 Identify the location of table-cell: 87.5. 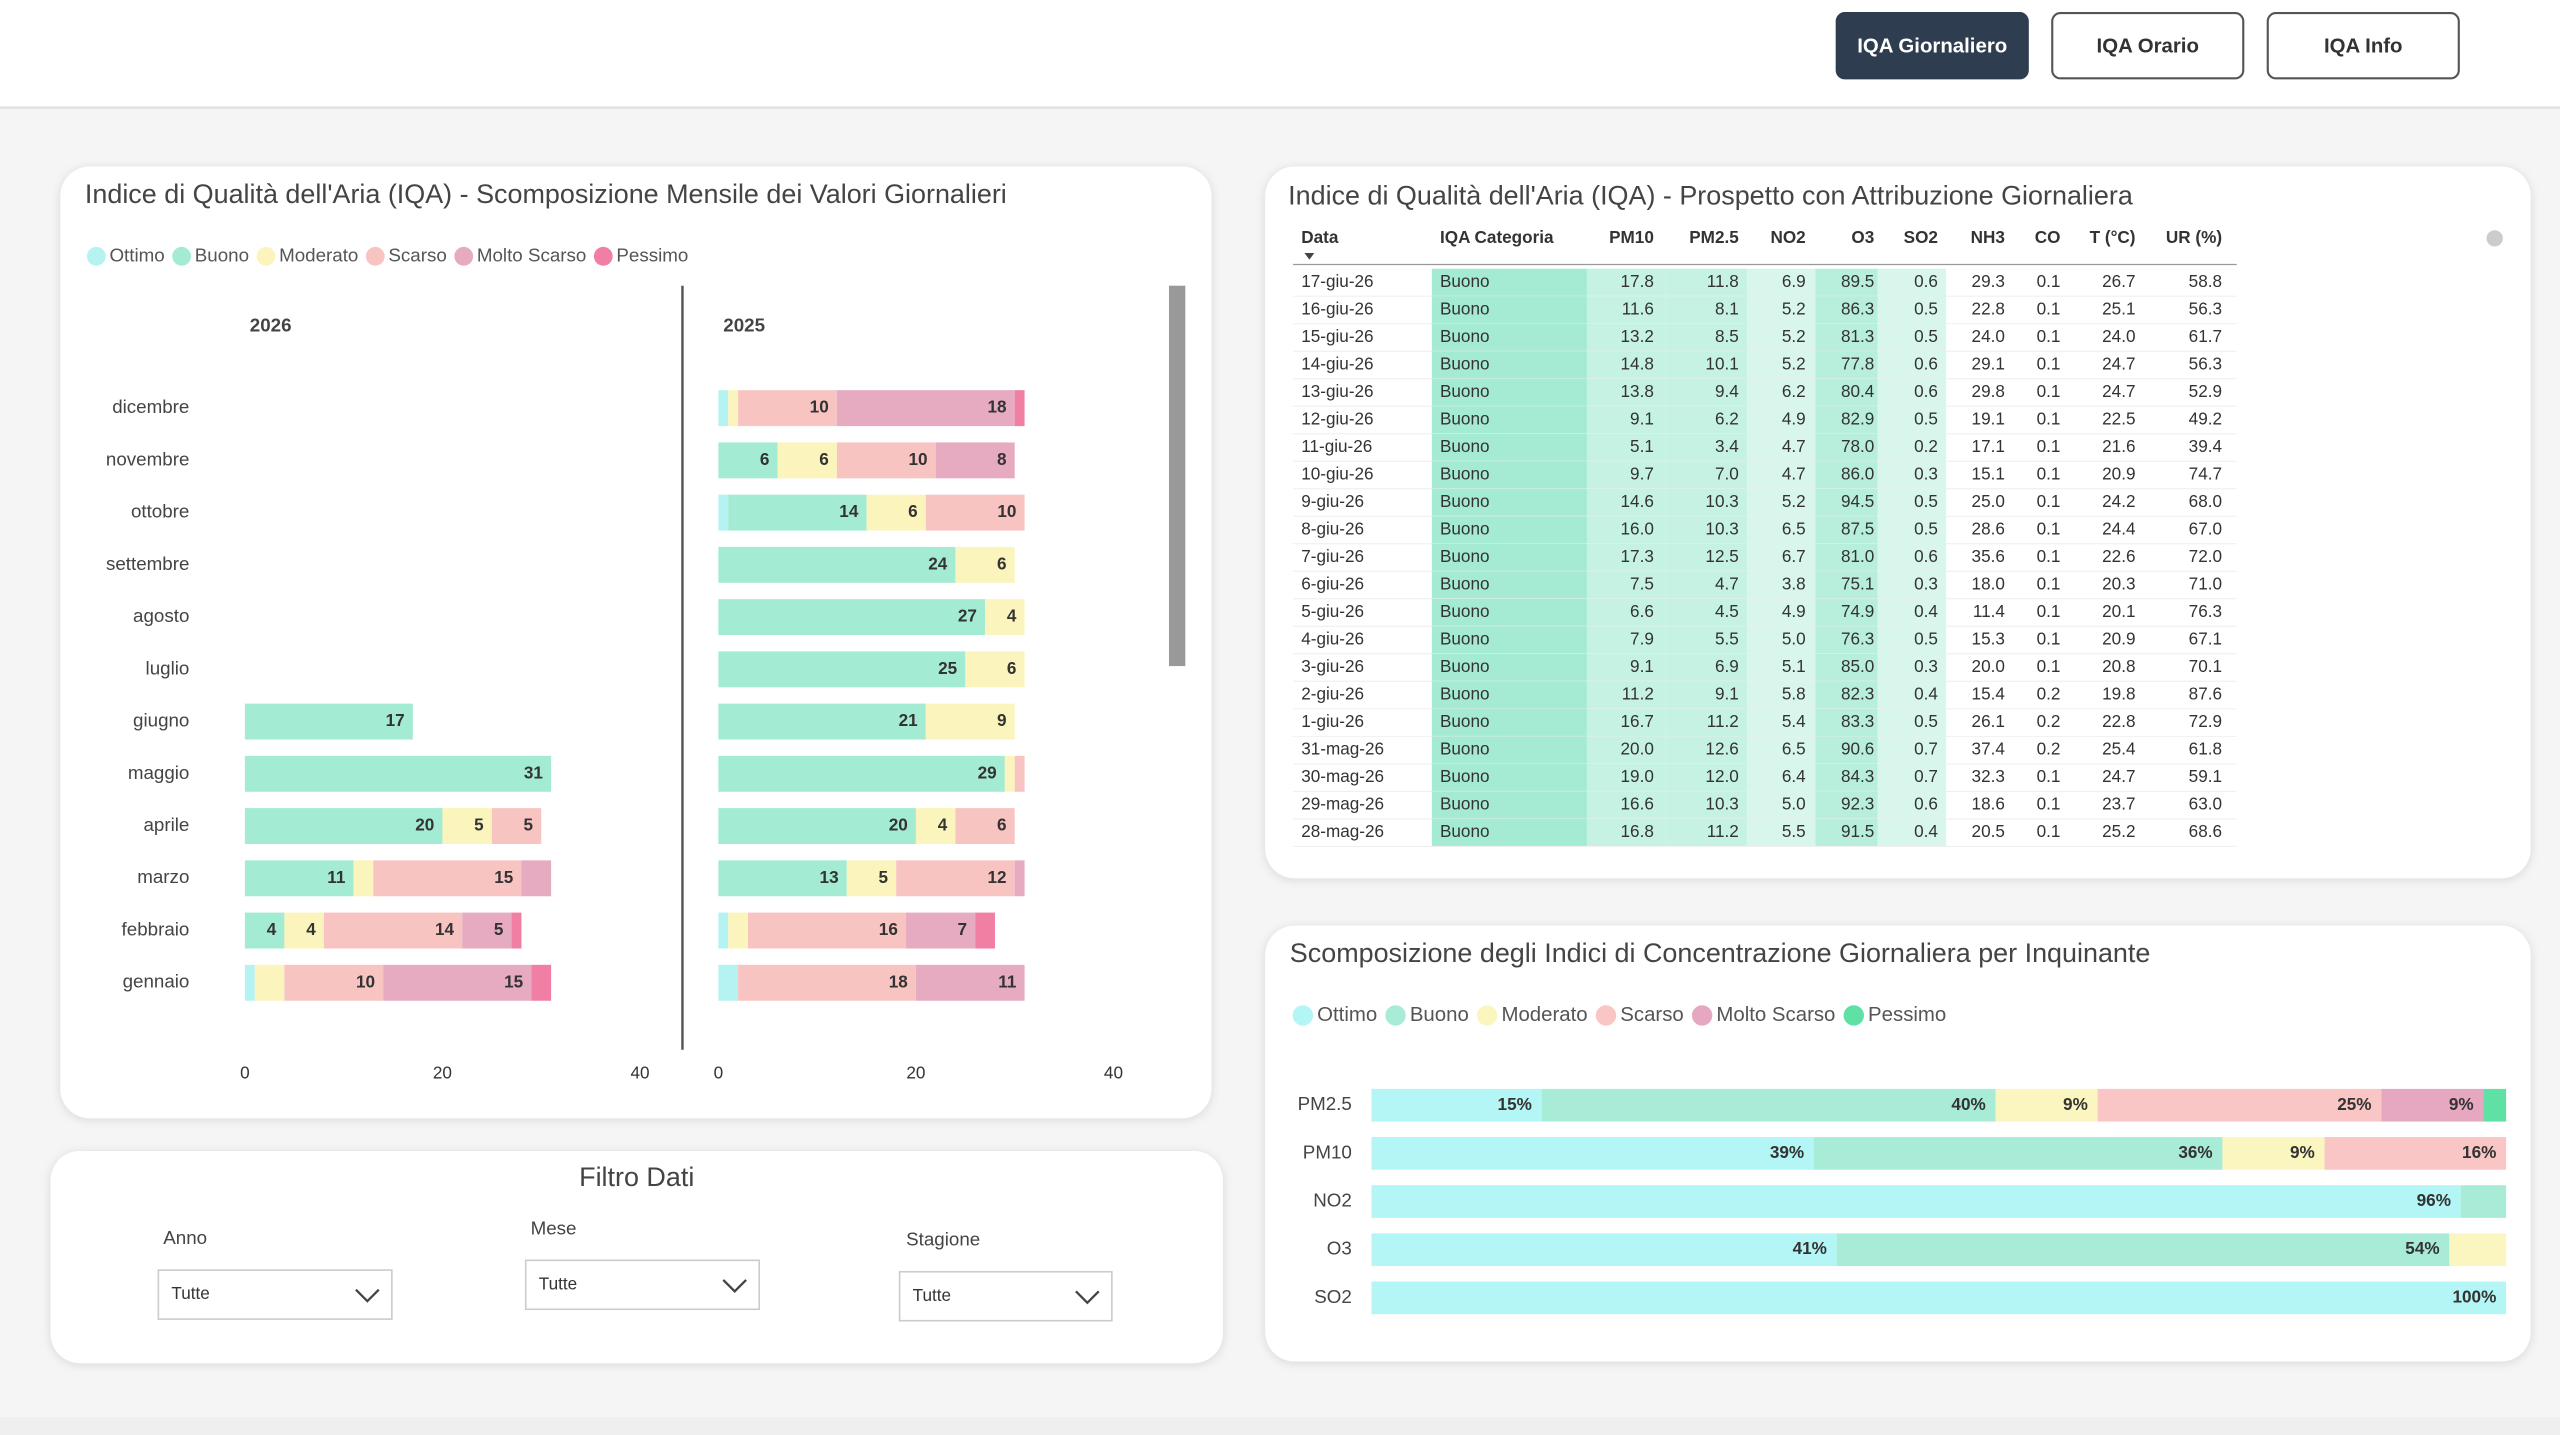
(1857, 529).